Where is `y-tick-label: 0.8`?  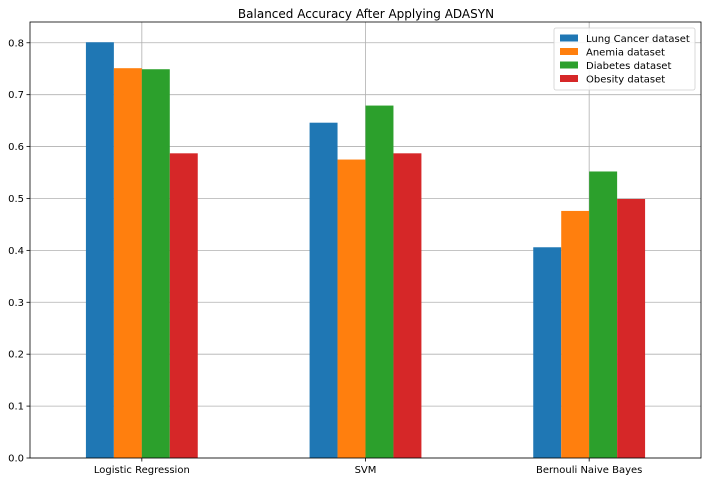
y-tick-label: 0.8 is located at coordinates (16, 43).